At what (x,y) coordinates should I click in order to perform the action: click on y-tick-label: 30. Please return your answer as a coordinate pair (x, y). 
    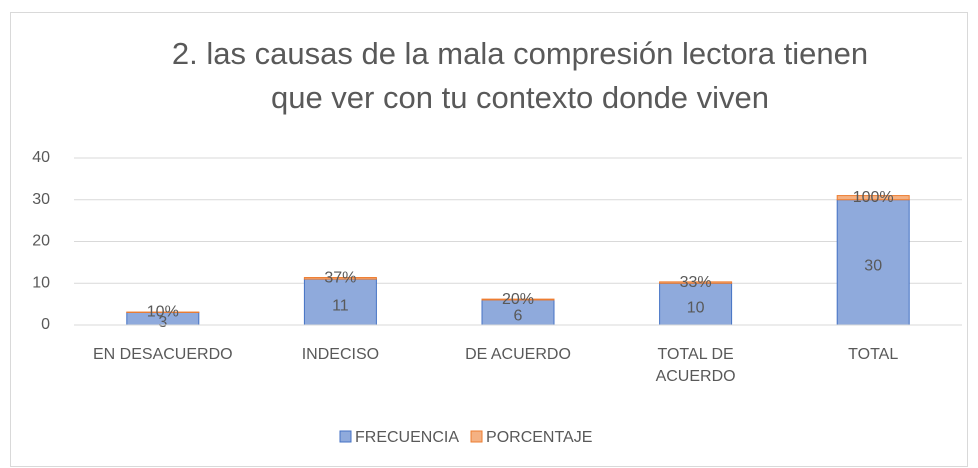
    Looking at the image, I should click on (41, 199).